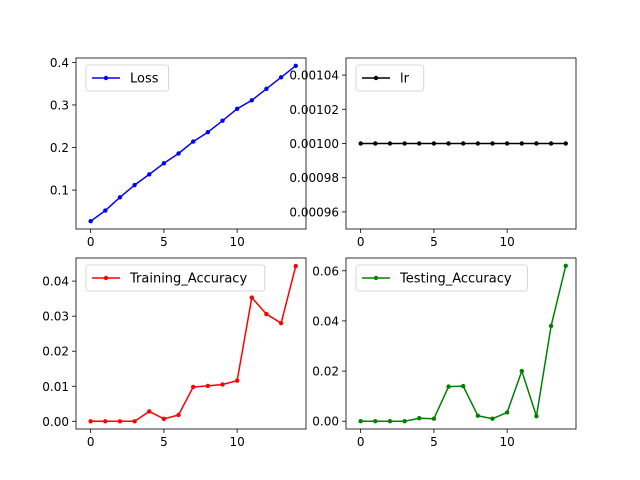 The image size is (640, 480). What do you see at coordinates (314, 76) in the screenshot?
I see `y-tick-label: 0.00104` at bounding box center [314, 76].